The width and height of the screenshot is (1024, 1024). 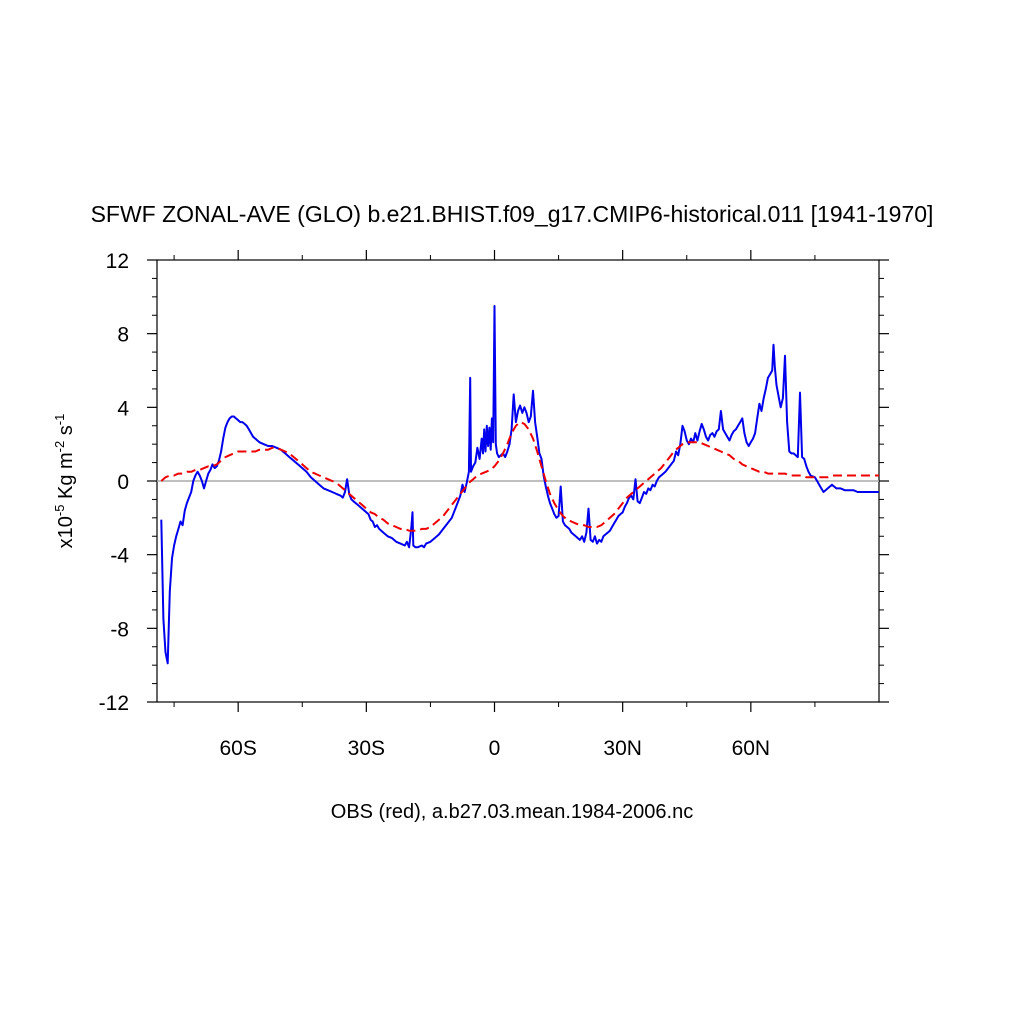 I want to click on y-tick-label: -8, so click(x=119, y=629).